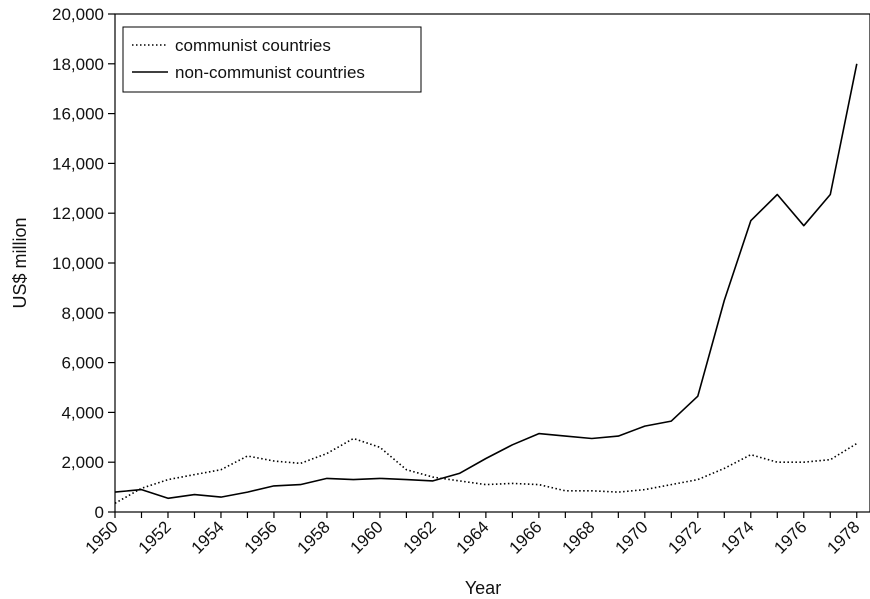 This screenshot has height=599, width=870. What do you see at coordinates (420, 537) in the screenshot?
I see `x-tick-label: 1962` at bounding box center [420, 537].